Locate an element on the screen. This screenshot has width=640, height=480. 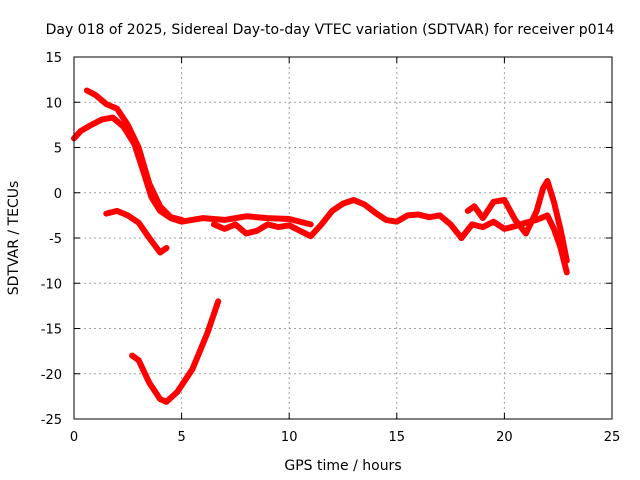
trace-main-start is located at coordinates (192, 171).